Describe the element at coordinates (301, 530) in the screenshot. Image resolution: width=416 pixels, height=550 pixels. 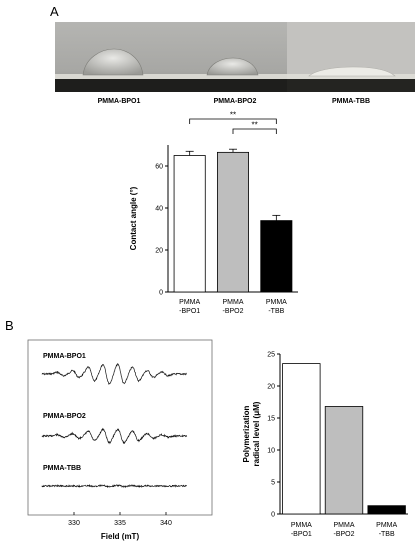
I see `radical-level-category-label: PMMA -BPO1` at that location.